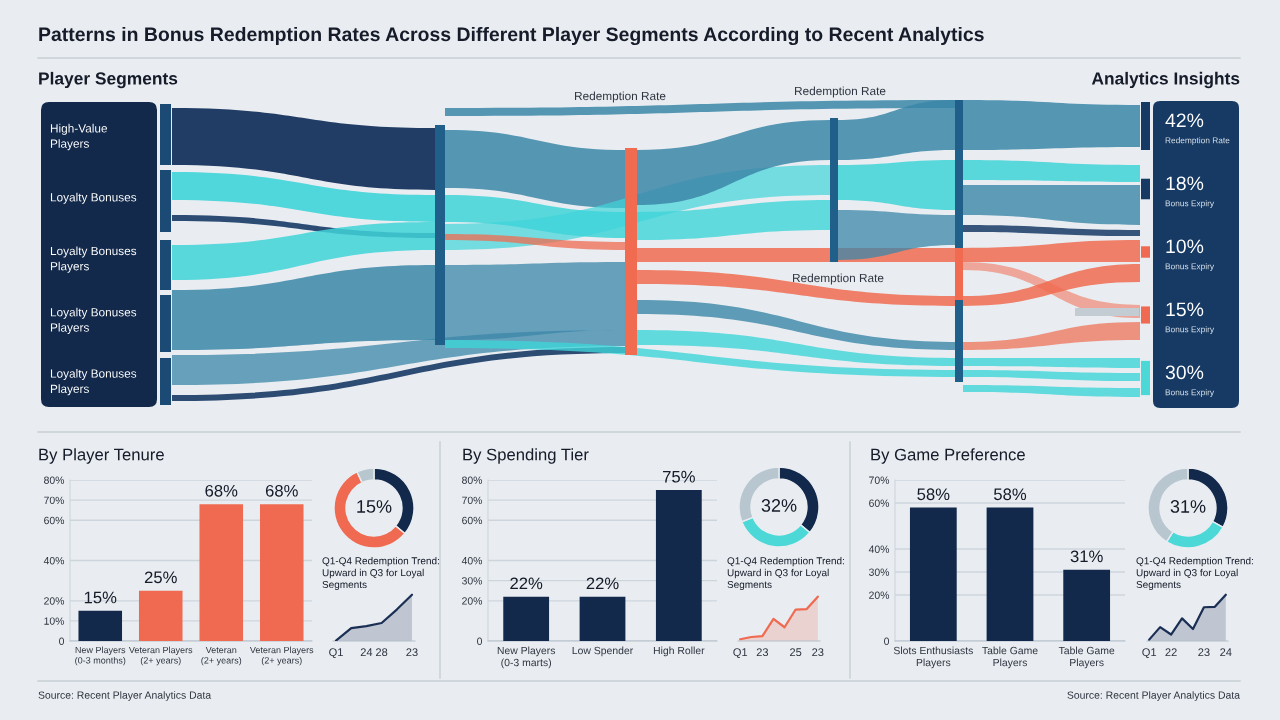 The width and height of the screenshot is (1280, 720). Describe the element at coordinates (679, 651) in the screenshot. I see `x-tick-label: High Roller` at that location.